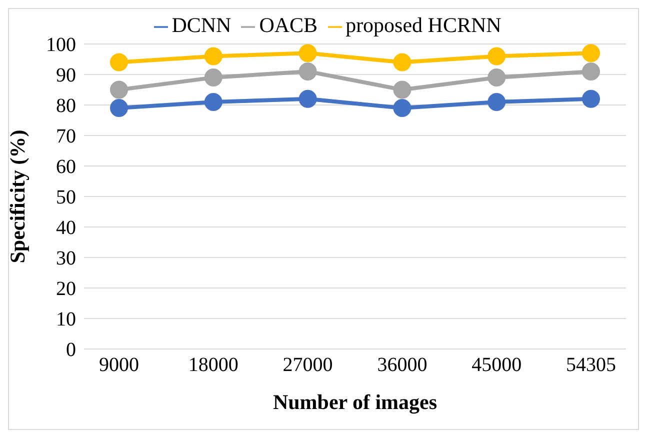 The height and width of the screenshot is (436, 645). What do you see at coordinates (66, 259) in the screenshot?
I see `y-tick-label: 30` at bounding box center [66, 259].